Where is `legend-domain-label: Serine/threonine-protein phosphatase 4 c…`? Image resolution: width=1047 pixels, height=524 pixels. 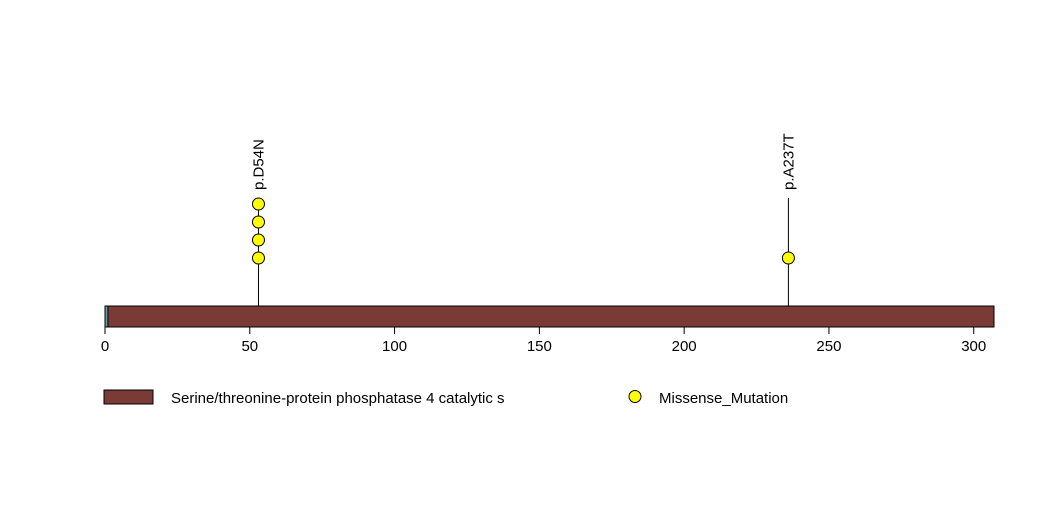 legend-domain-label: Serine/threonine-protein phosphatase 4 c… is located at coordinates (338, 398).